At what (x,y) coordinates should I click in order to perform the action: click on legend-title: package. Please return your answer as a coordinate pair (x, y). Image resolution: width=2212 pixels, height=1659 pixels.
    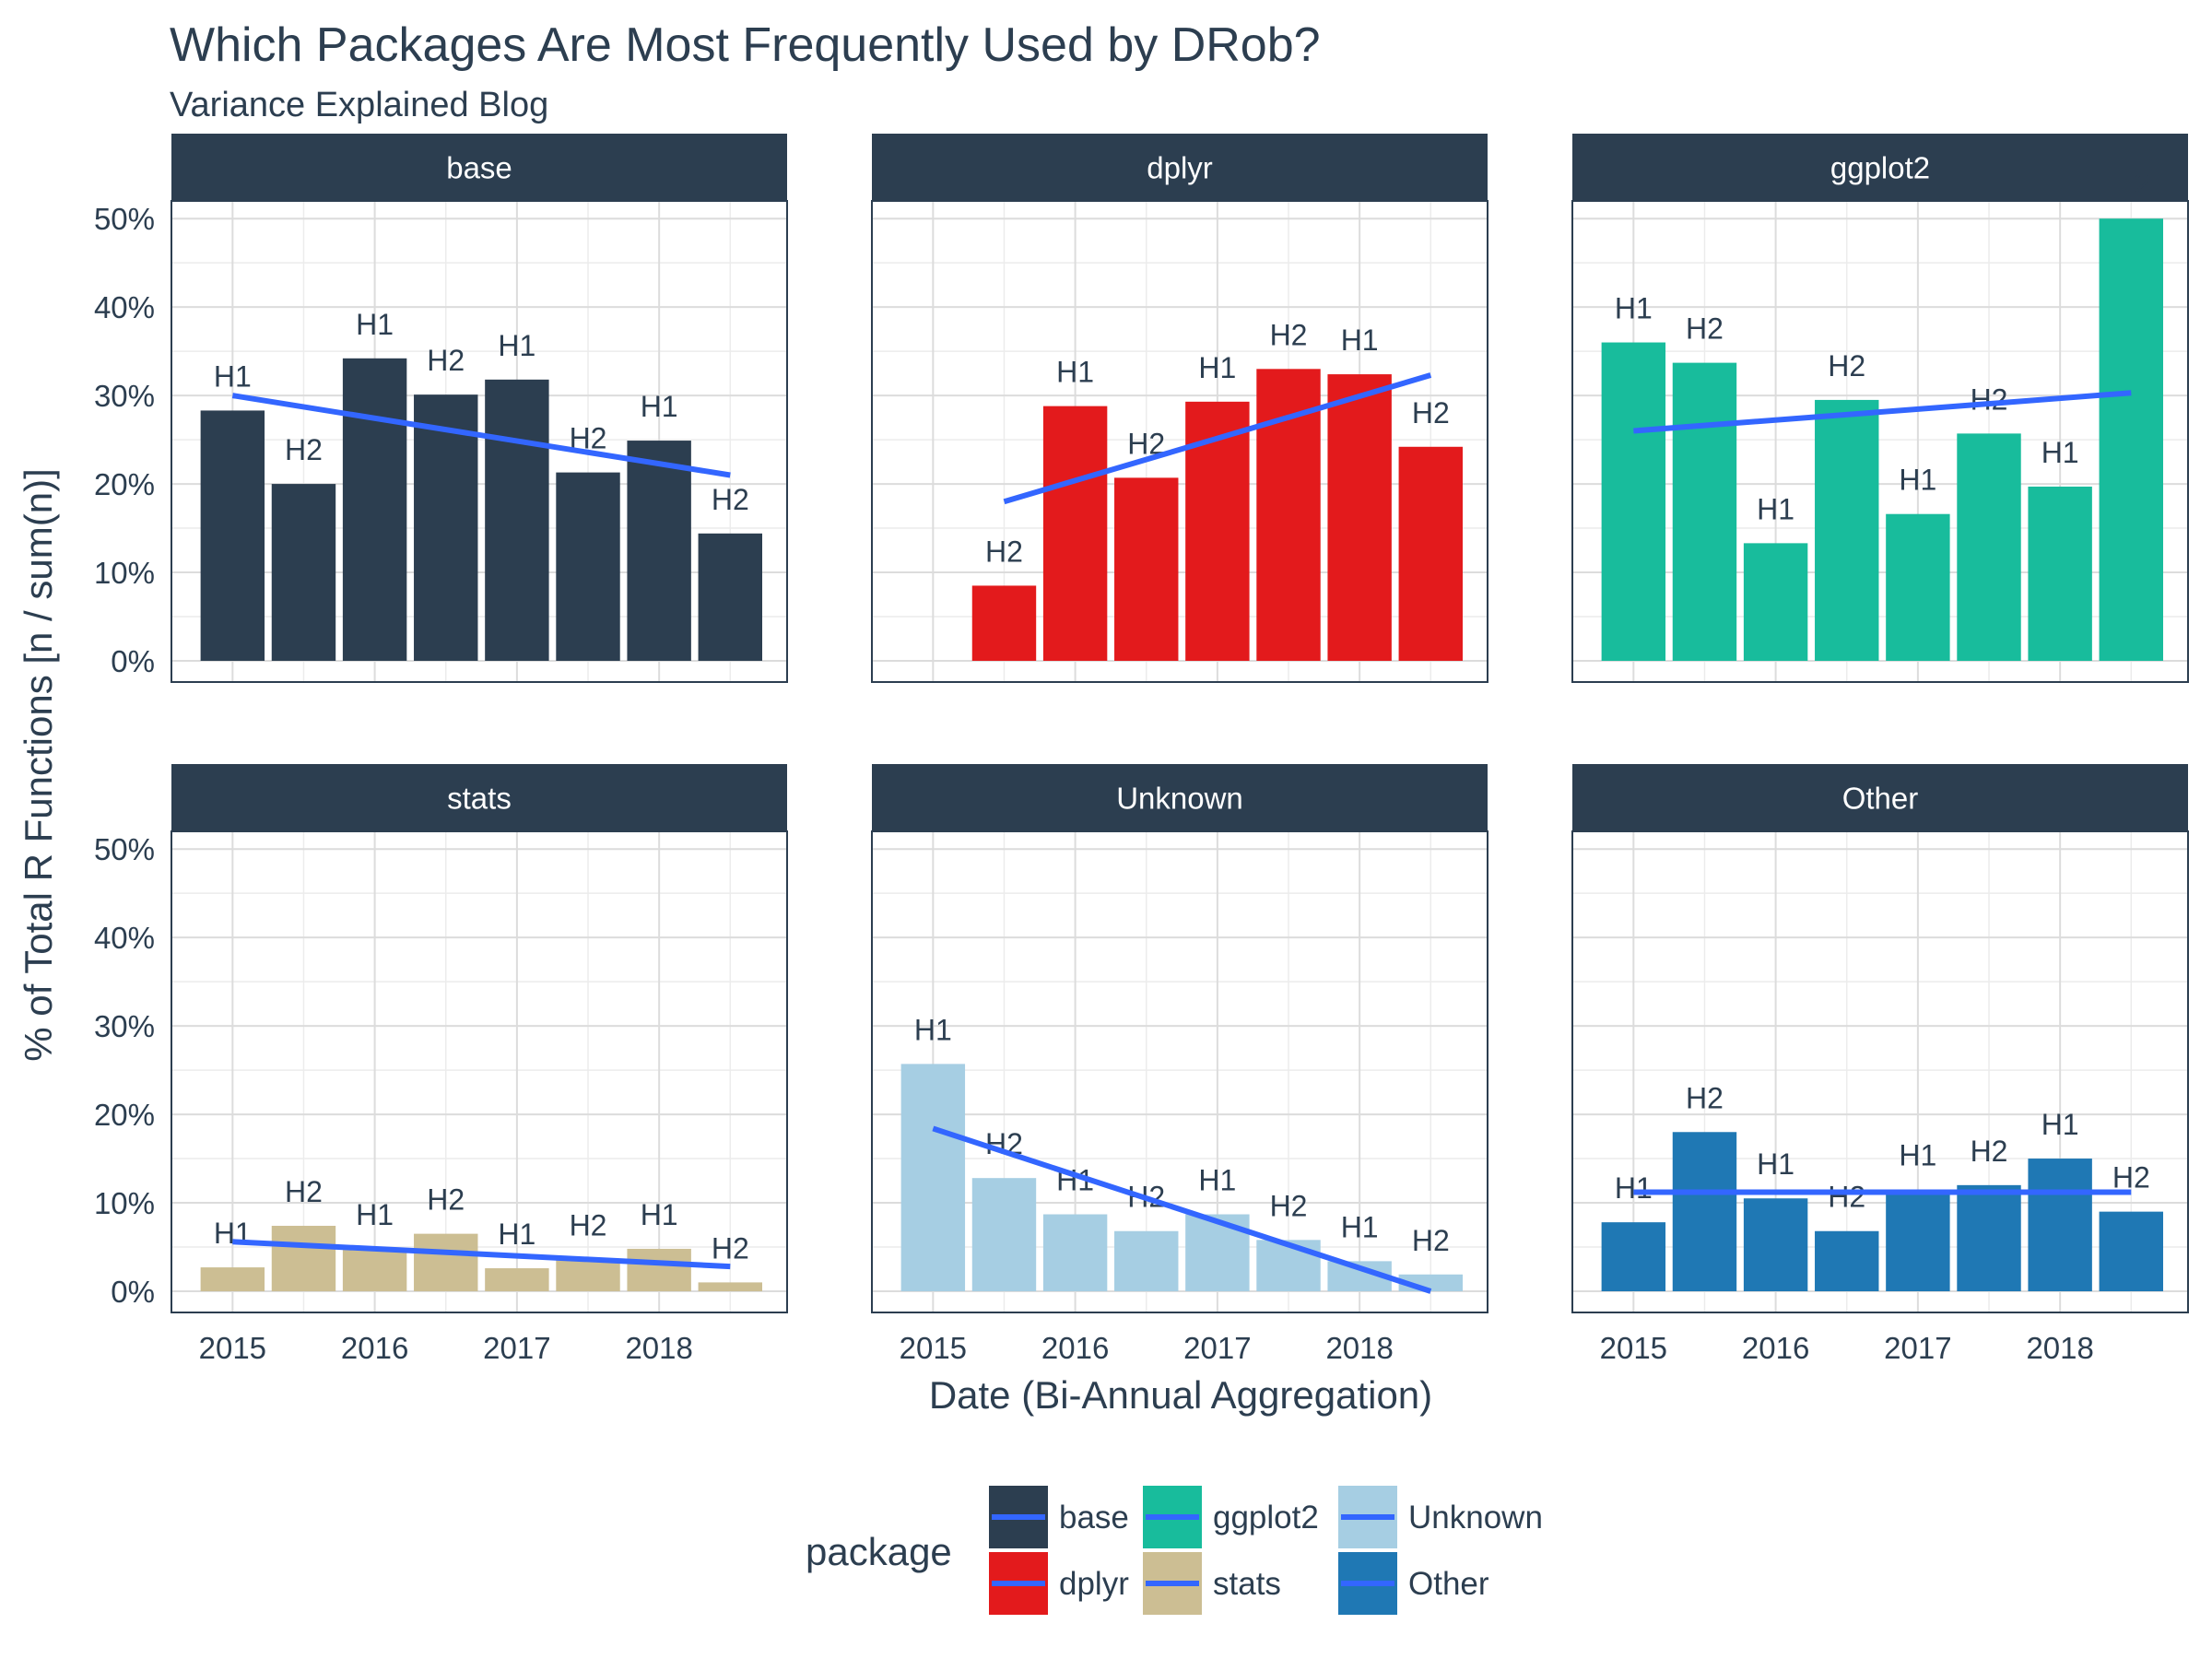
    Looking at the image, I should click on (879, 1551).